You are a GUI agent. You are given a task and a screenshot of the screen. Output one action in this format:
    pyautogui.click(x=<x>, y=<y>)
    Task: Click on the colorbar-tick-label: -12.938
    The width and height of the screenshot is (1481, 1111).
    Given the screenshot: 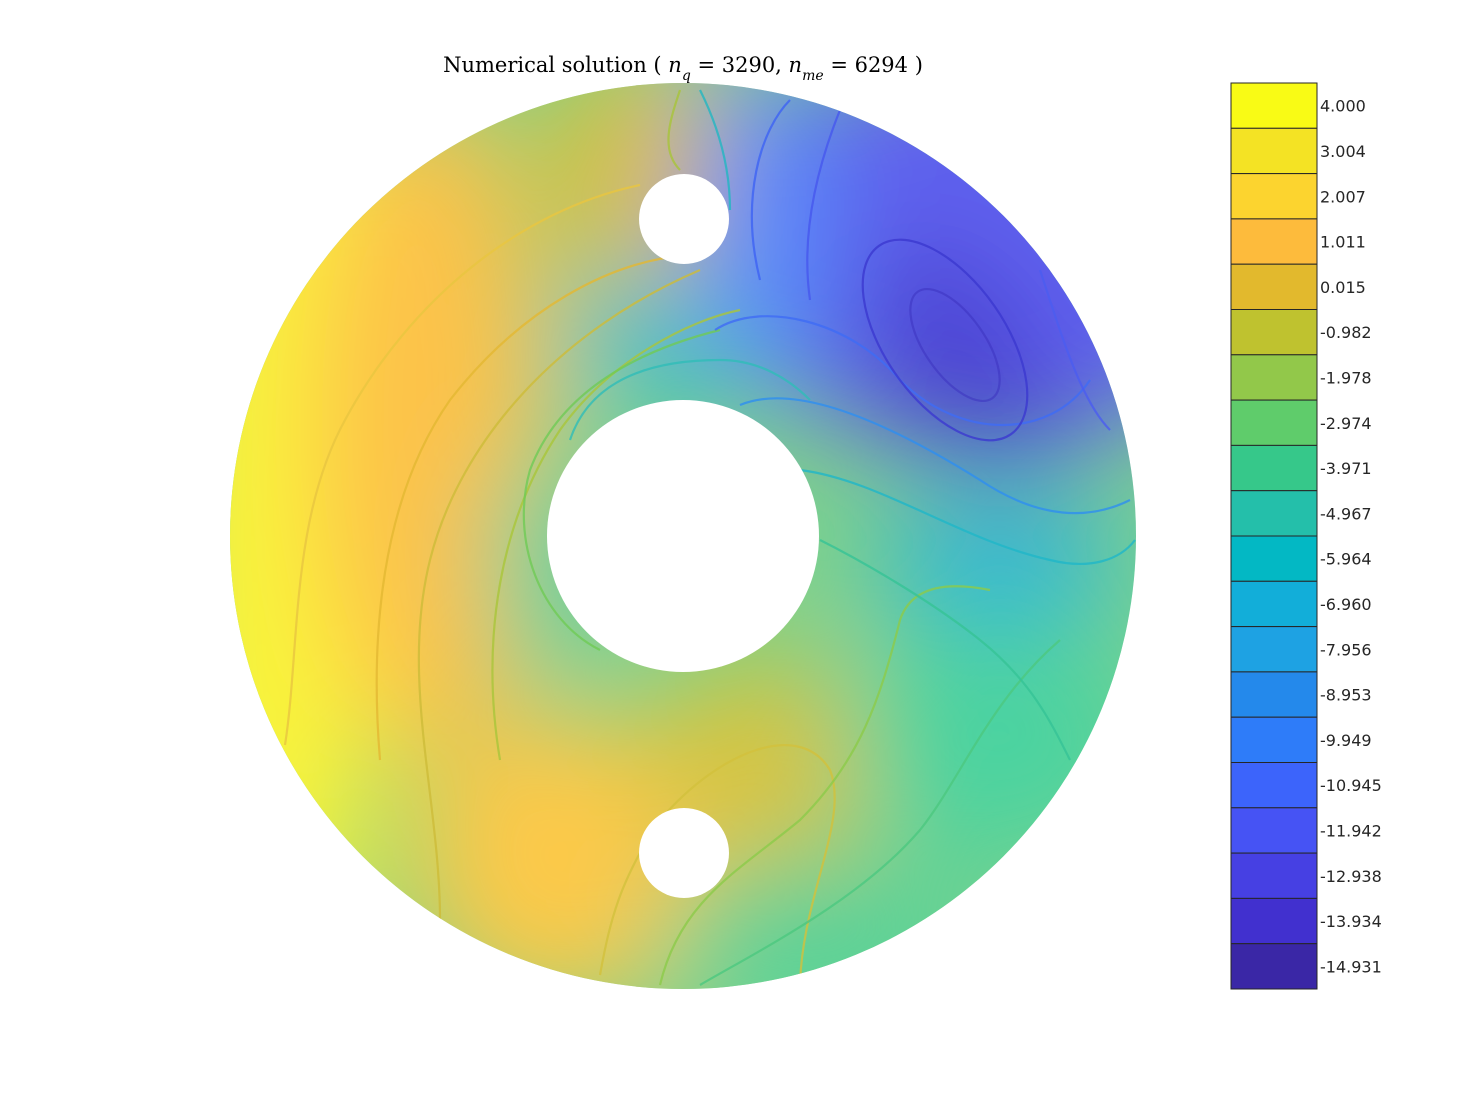 What is the action you would take?
    pyautogui.click(x=1351, y=876)
    